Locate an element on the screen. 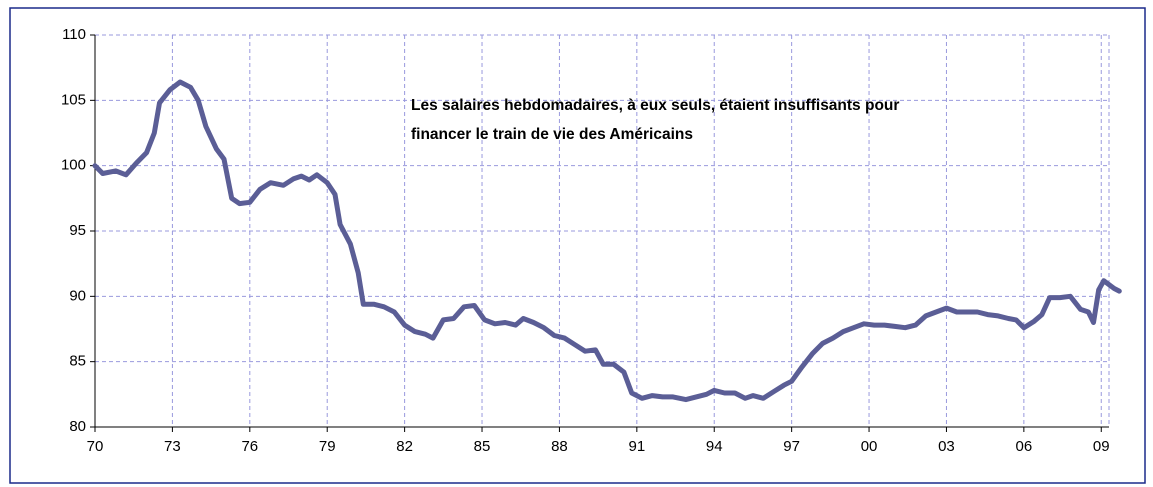 The width and height of the screenshot is (1153, 487). x-tick-label: 73 is located at coordinates (172, 446).